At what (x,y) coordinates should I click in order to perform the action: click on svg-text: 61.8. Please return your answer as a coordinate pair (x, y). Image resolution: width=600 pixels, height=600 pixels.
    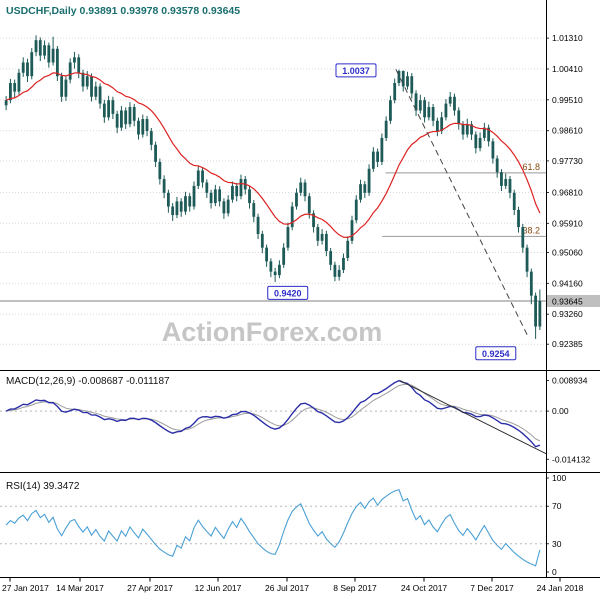
    Looking at the image, I should click on (531, 167).